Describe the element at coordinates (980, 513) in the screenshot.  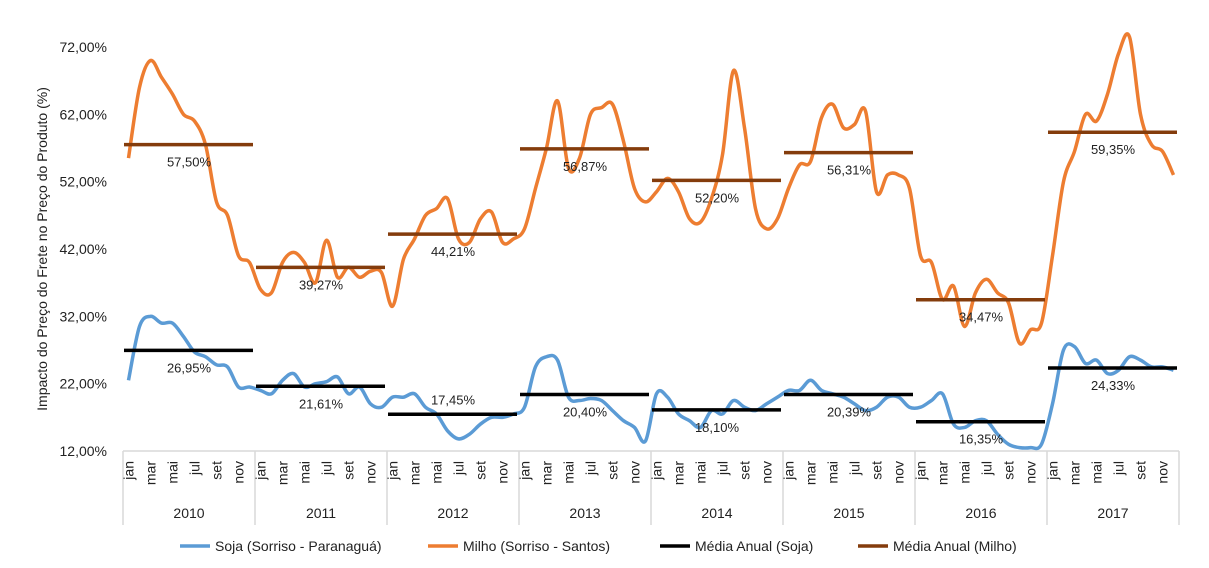
I see `year-tick-label: 2016` at that location.